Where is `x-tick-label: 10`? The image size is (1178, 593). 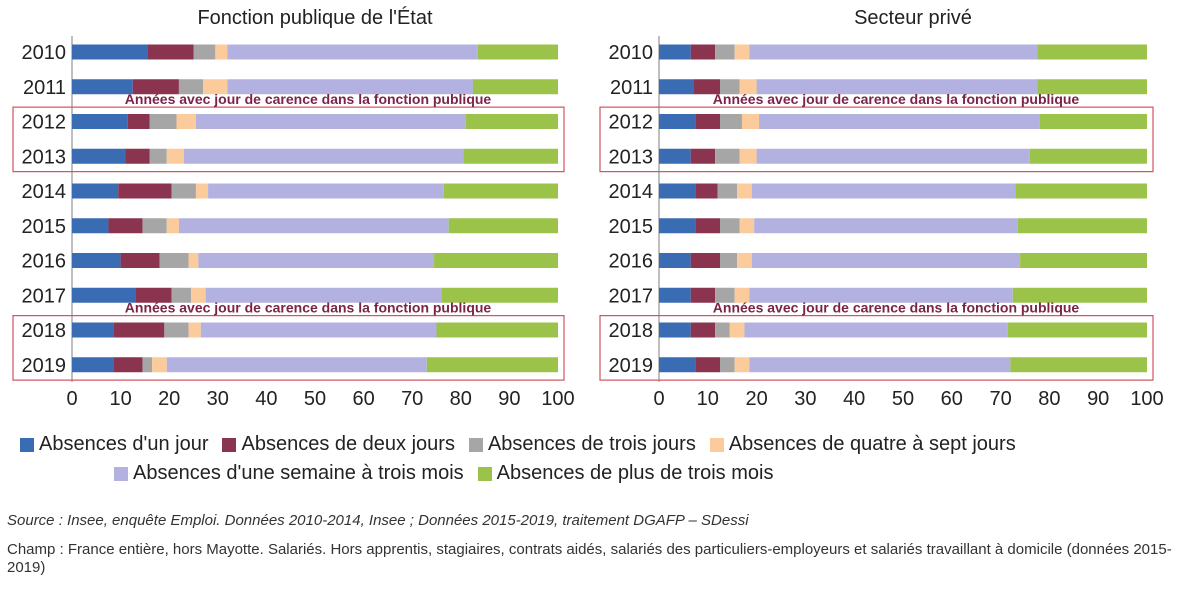 x-tick-label: 10 is located at coordinates (708, 399).